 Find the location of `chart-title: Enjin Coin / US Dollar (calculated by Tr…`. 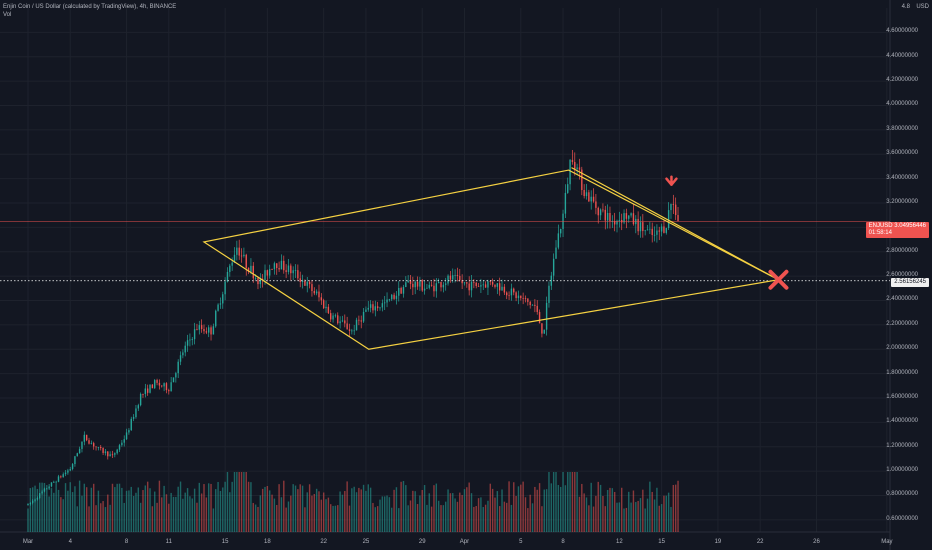

chart-title: Enjin Coin / US Dollar (calculated by Tr… is located at coordinates (90, 7).